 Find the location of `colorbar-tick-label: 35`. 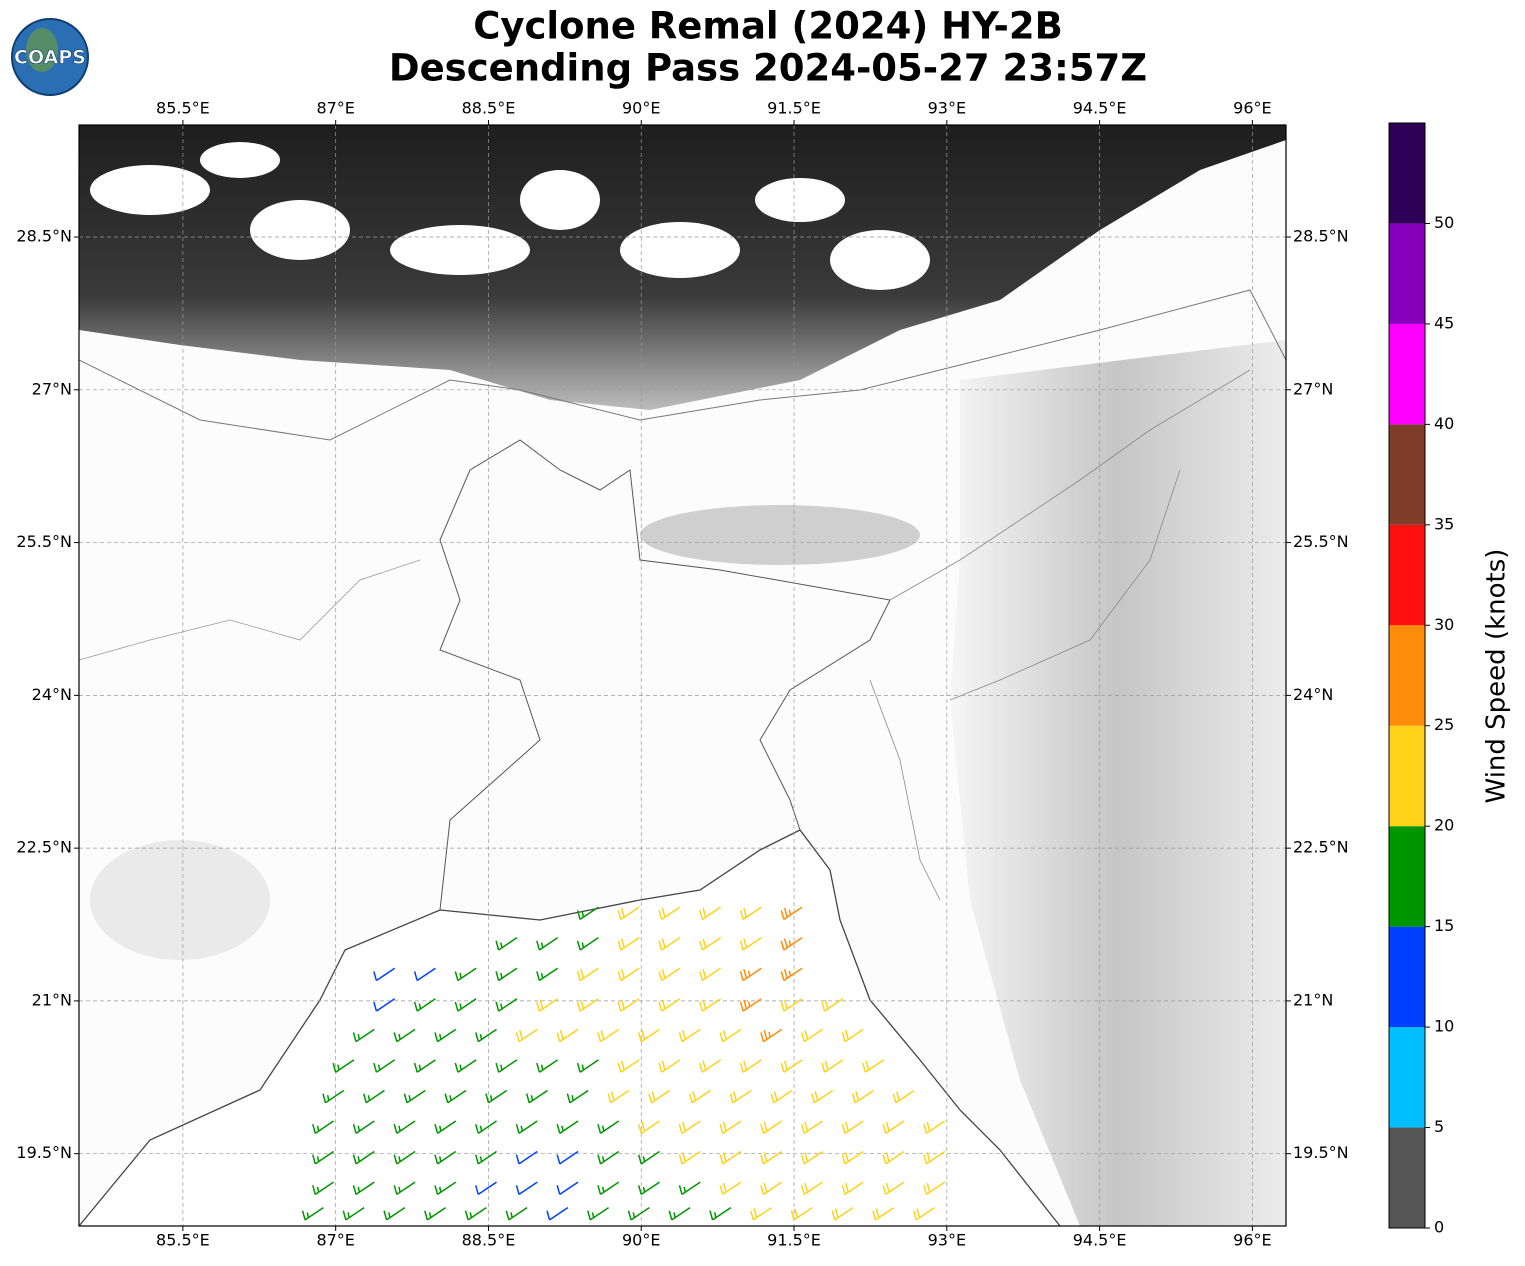

colorbar-tick-label: 35 is located at coordinates (1444, 523).